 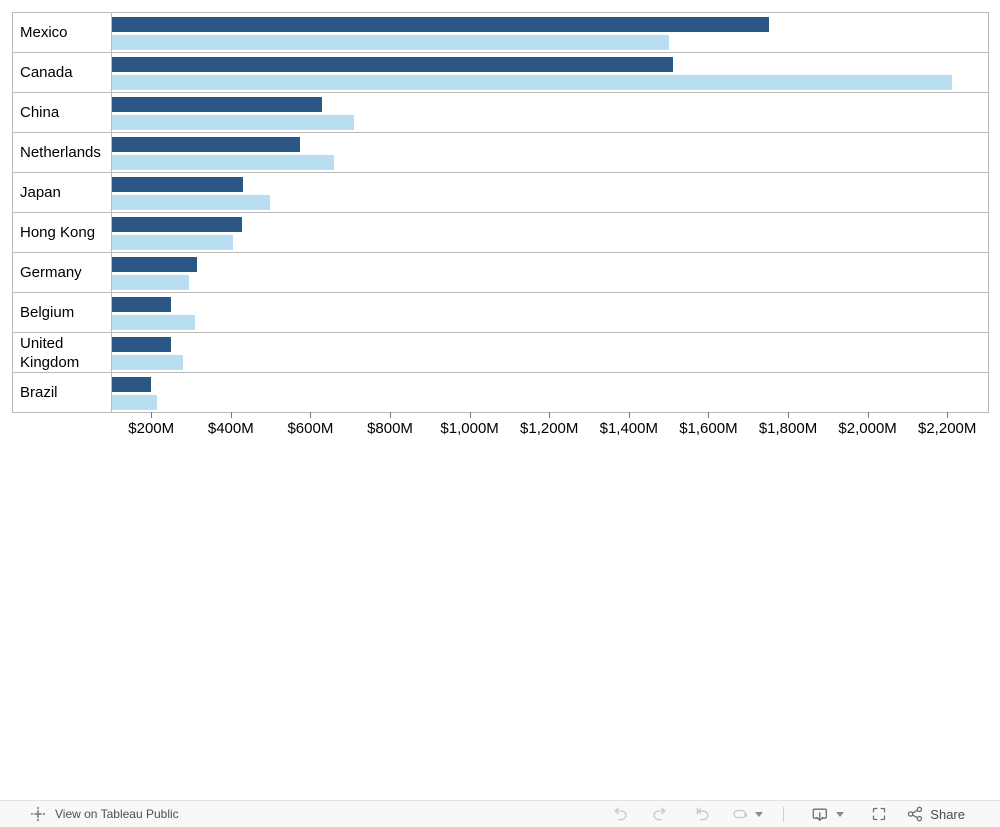 What do you see at coordinates (628, 428) in the screenshot?
I see `axis-tick-label: $1,400M` at bounding box center [628, 428].